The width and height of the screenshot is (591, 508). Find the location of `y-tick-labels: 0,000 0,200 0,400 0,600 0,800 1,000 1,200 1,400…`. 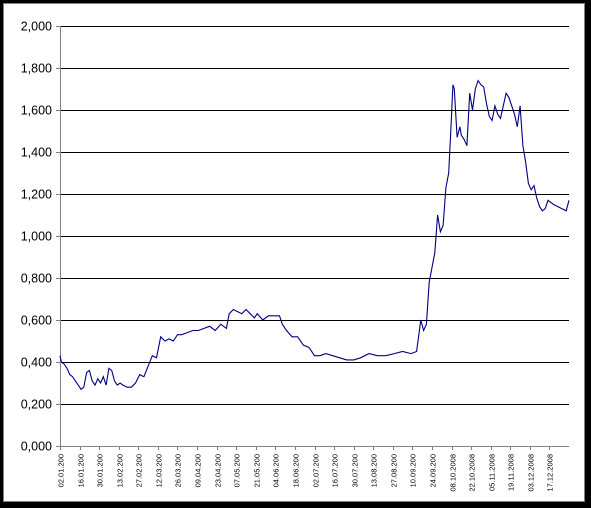

y-tick-labels: 0,000 0,200 0,400 0,600 0,800 1,000 1,200 1,400… is located at coordinates (36, 237).